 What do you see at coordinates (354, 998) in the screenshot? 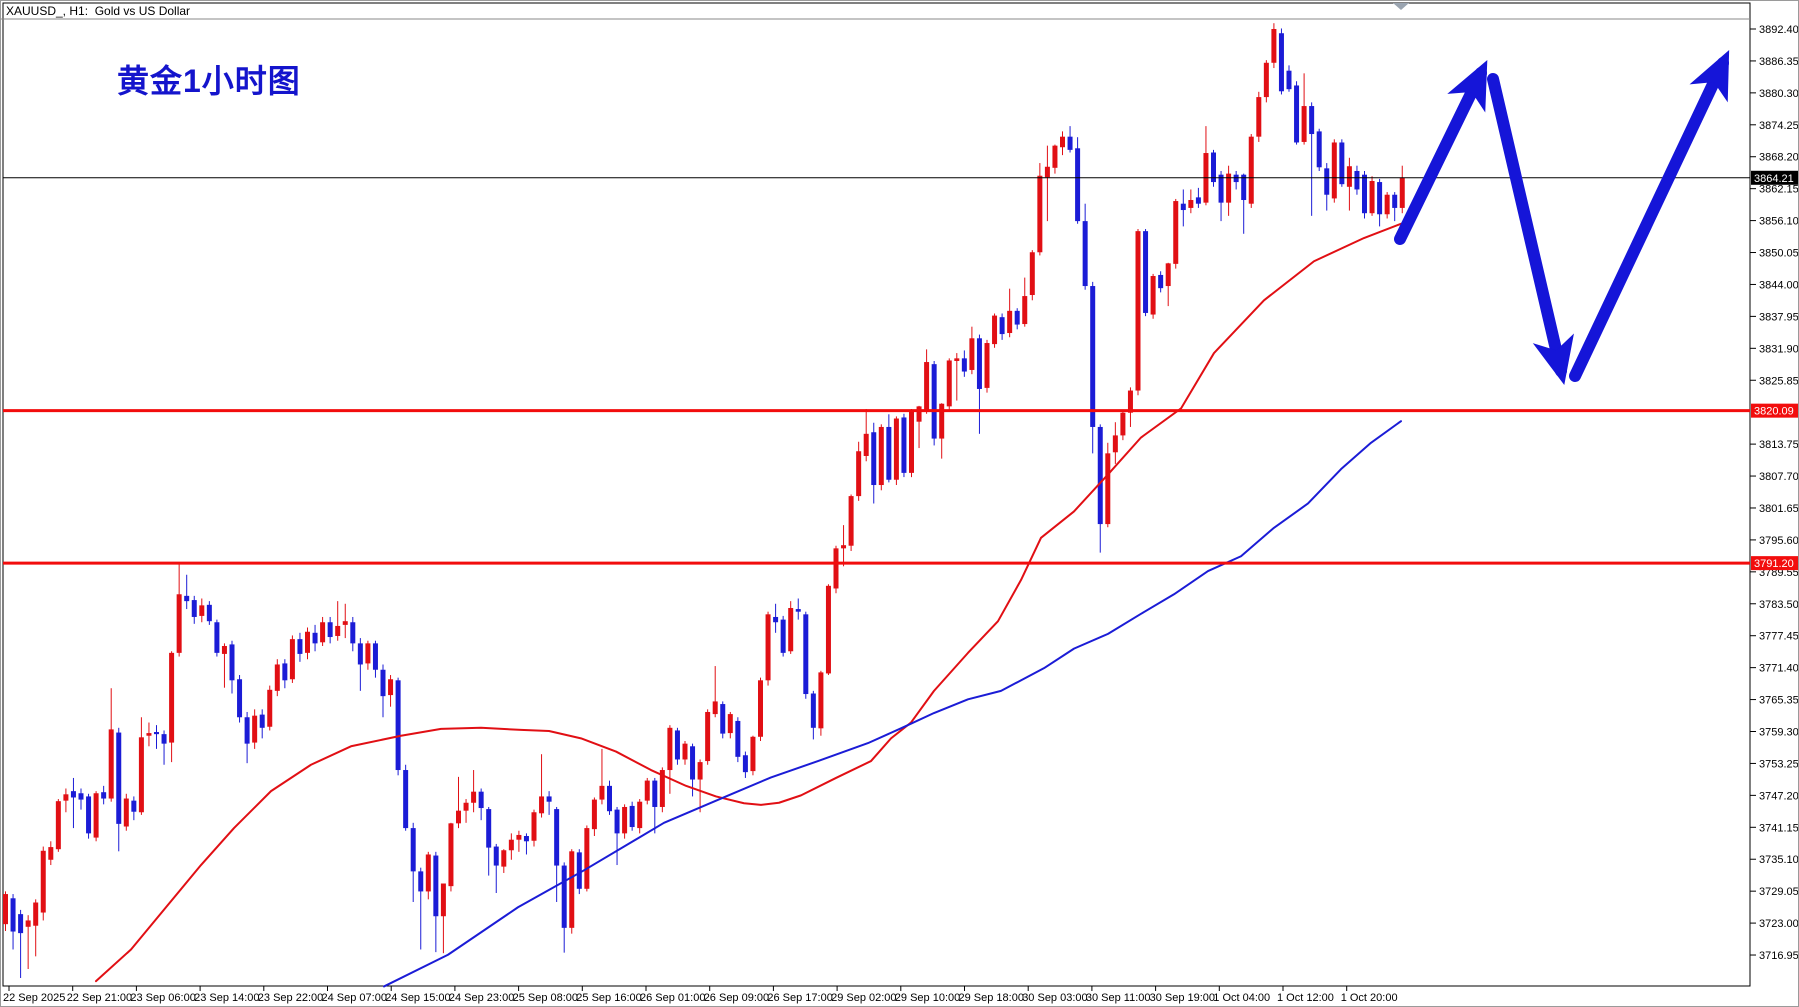
I see `time-label: 24 Sep 07:00` at bounding box center [354, 998].